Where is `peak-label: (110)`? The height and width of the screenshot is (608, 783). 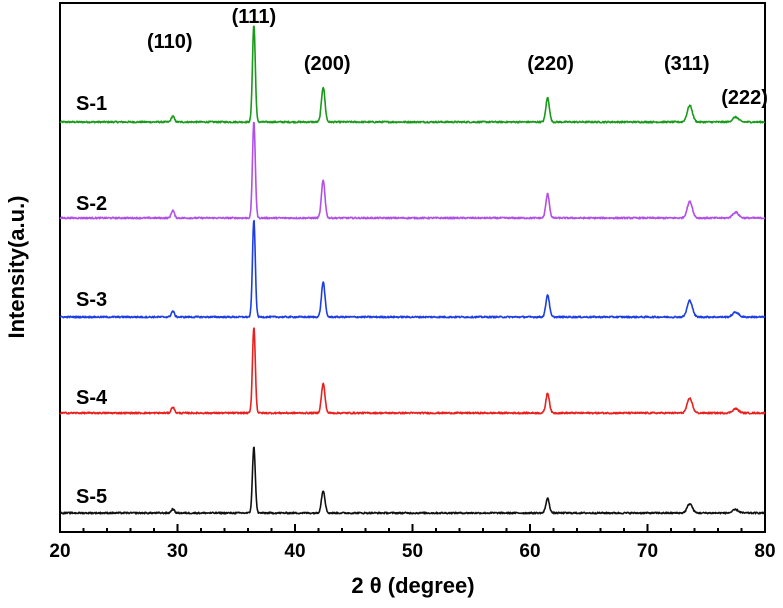
peak-label: (110) is located at coordinates (170, 42).